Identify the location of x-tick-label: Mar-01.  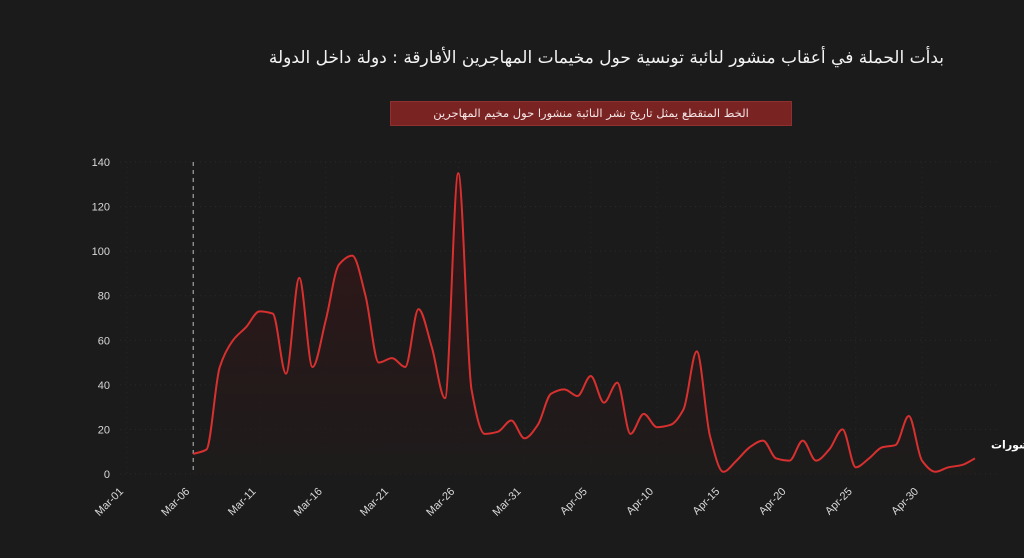
(109, 502).